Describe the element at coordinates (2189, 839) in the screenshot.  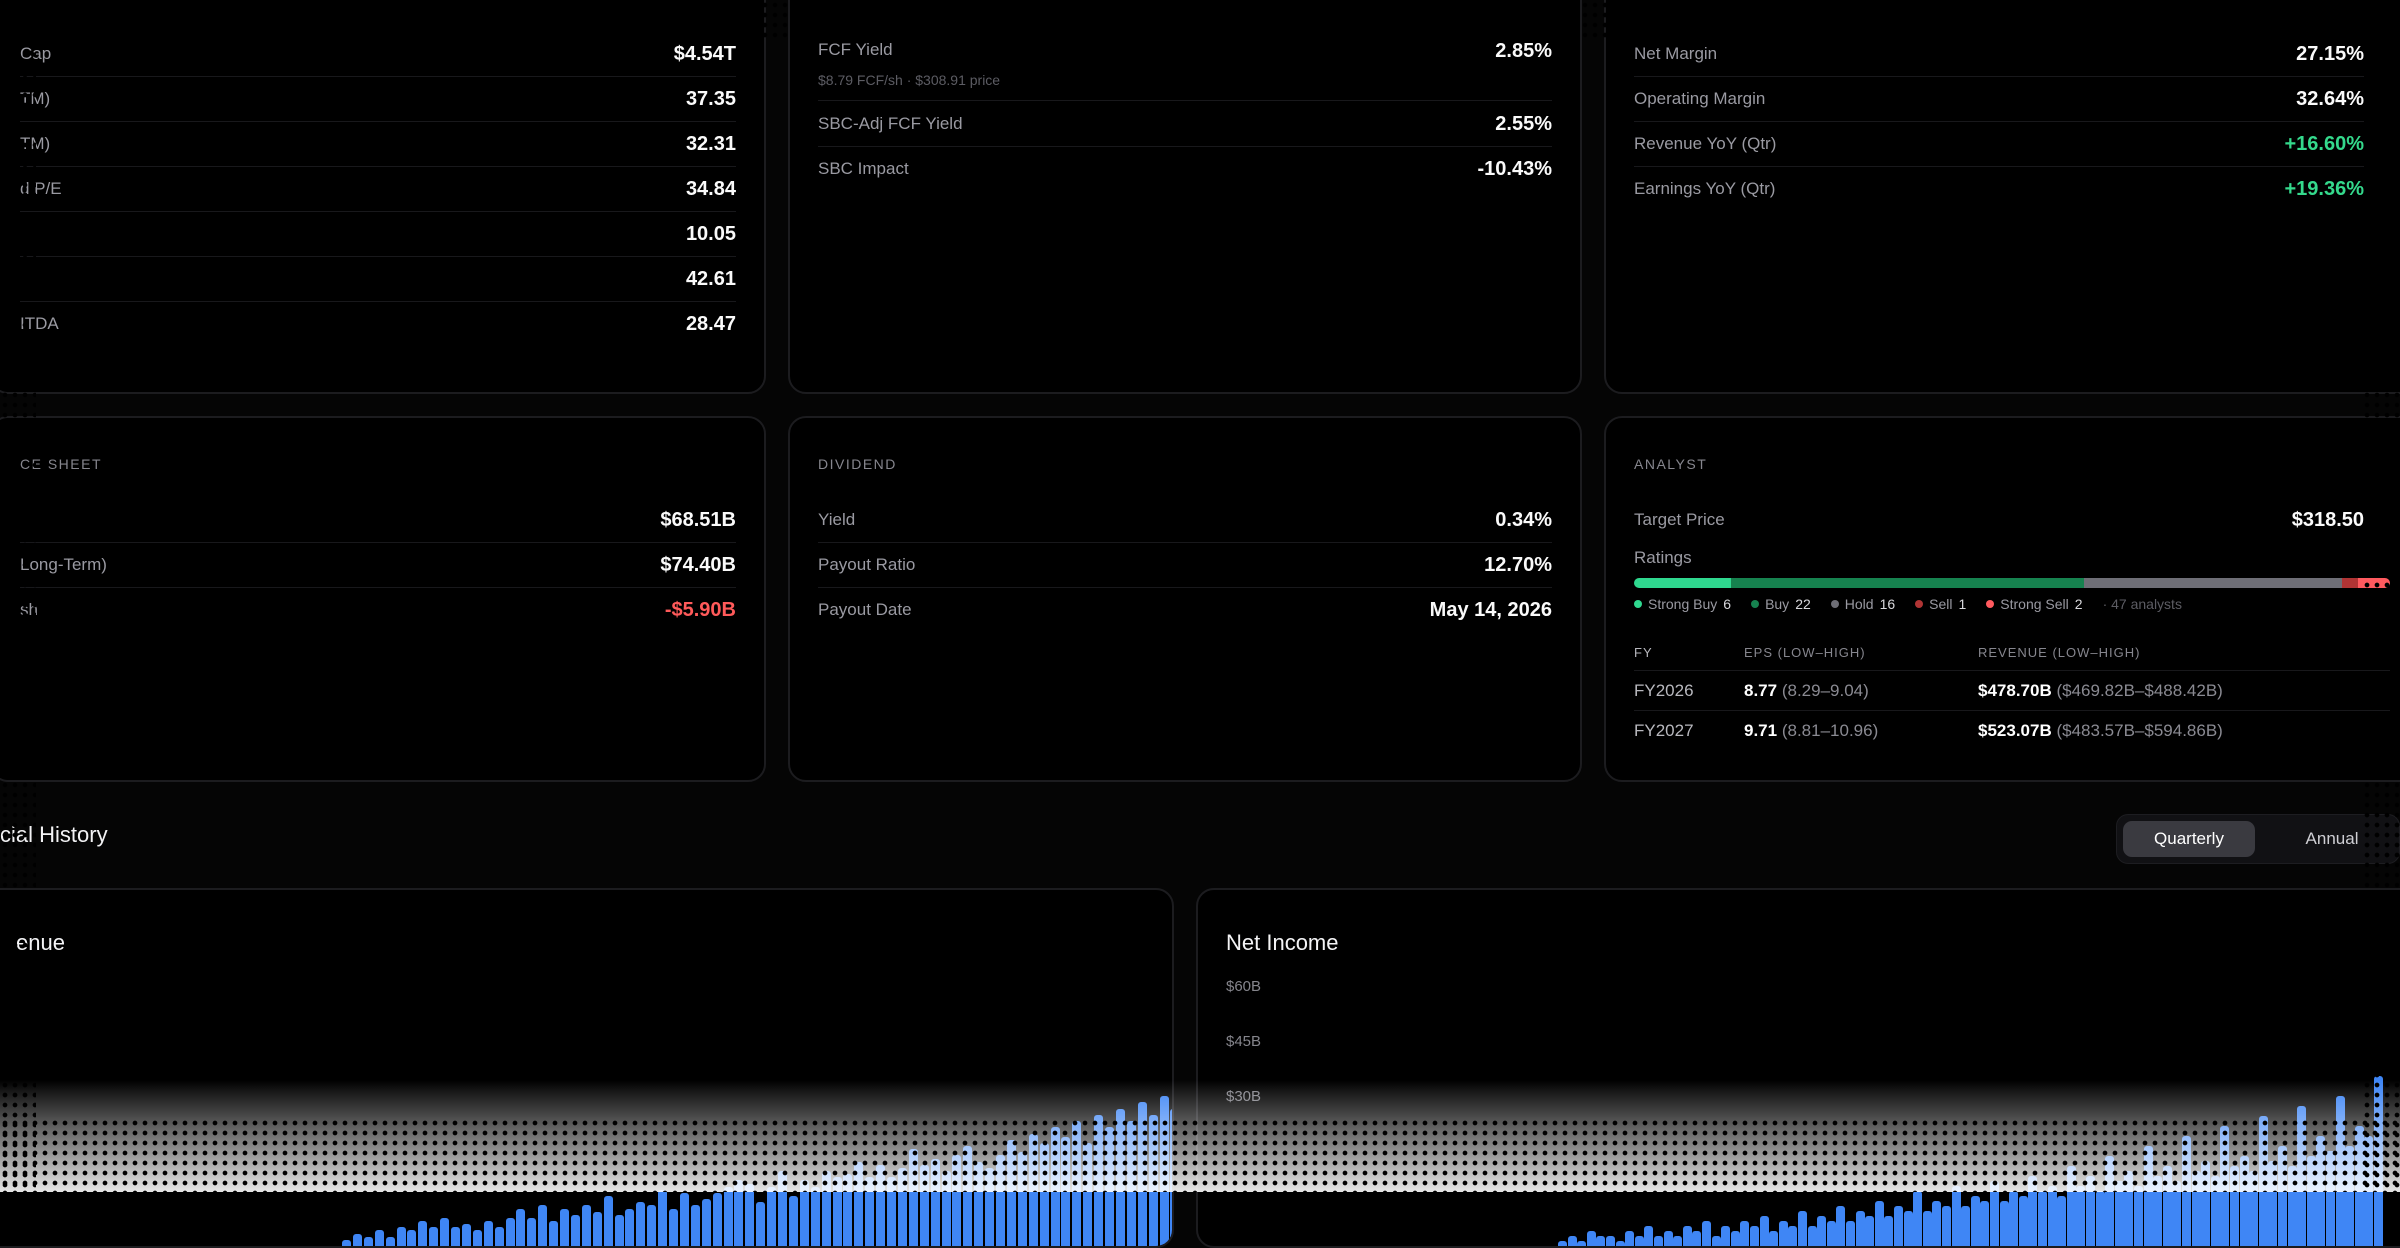
I see `quarterly-toggle-button: Quarterly` at that location.